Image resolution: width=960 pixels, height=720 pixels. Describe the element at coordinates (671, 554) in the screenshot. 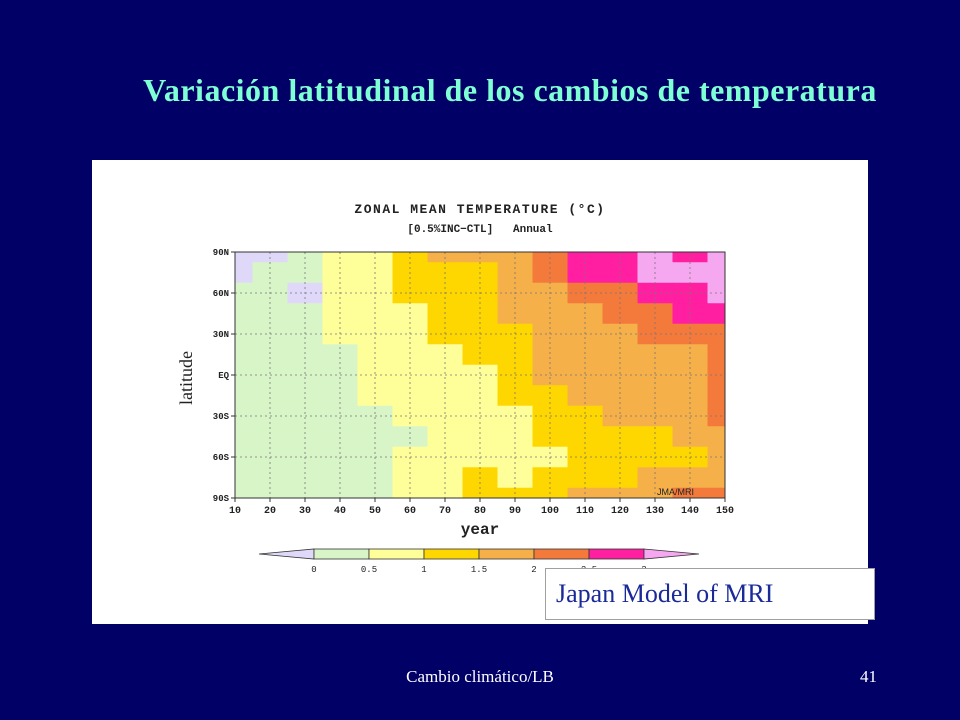

I see `colorbar-arrow-high` at that location.